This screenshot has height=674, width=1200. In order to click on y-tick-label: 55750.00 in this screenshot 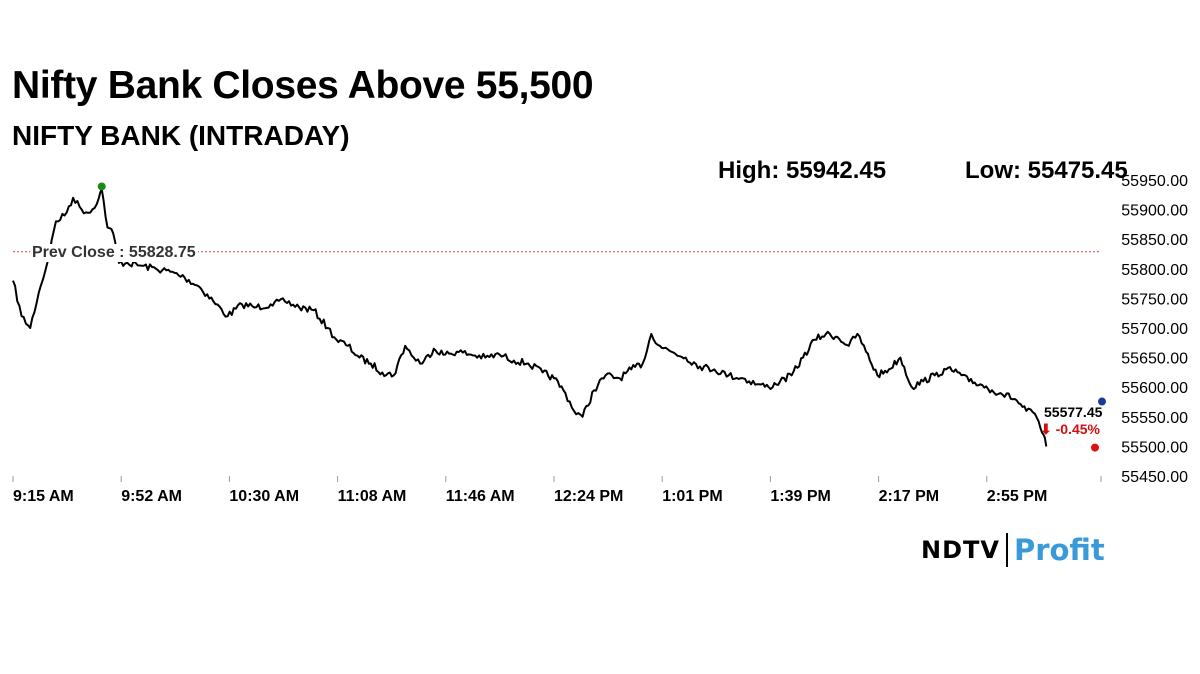, I will do `click(1154, 299)`.